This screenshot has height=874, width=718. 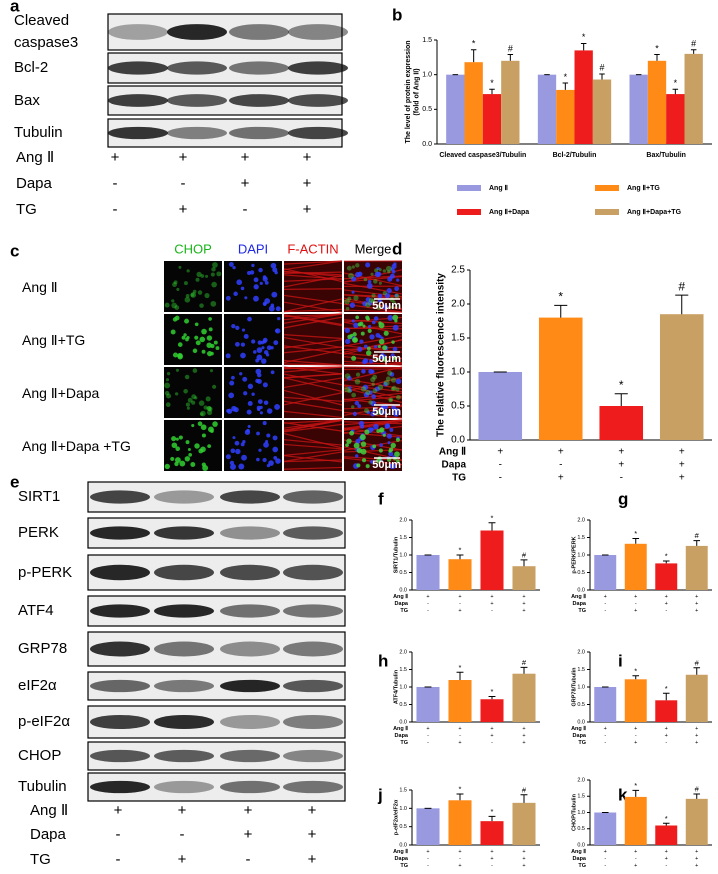 I want to click on legend-label: Ang Ⅱ+Dapa, so click(x=509, y=212).